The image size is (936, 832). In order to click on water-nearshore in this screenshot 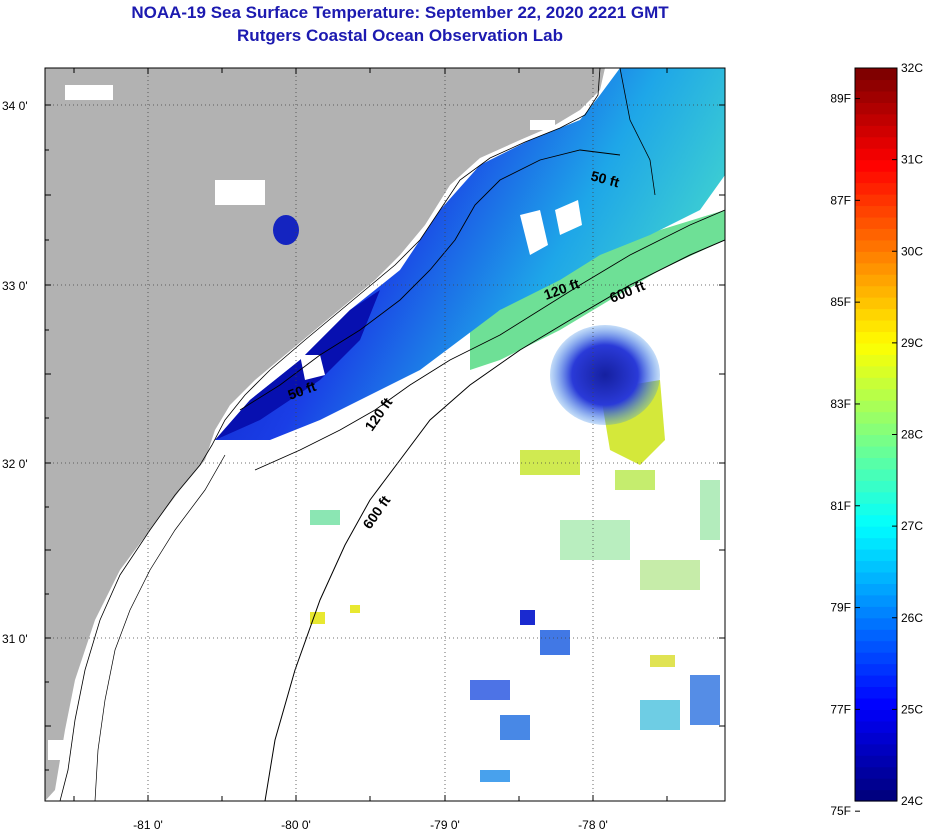, I will do `click(297, 365)`.